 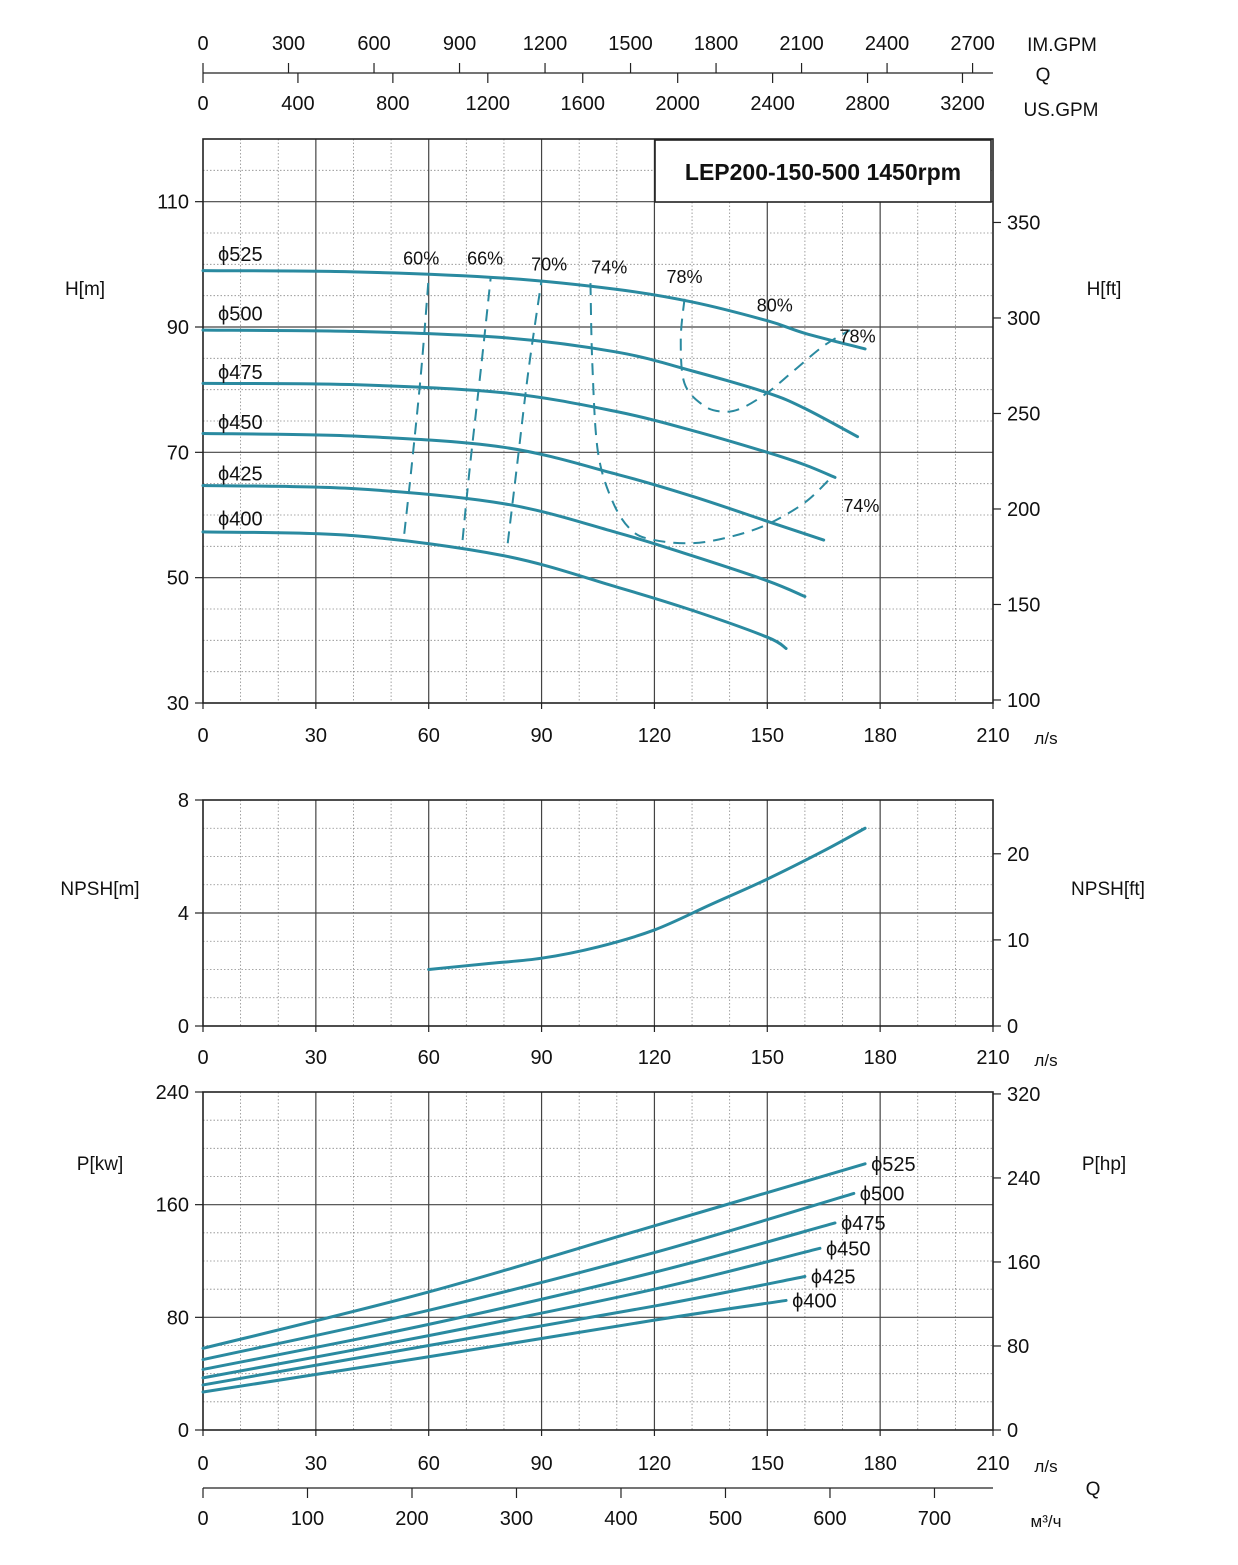 What do you see at coordinates (772, 104) in the screenshot?
I see `us-gpm-tick-label: 2400` at bounding box center [772, 104].